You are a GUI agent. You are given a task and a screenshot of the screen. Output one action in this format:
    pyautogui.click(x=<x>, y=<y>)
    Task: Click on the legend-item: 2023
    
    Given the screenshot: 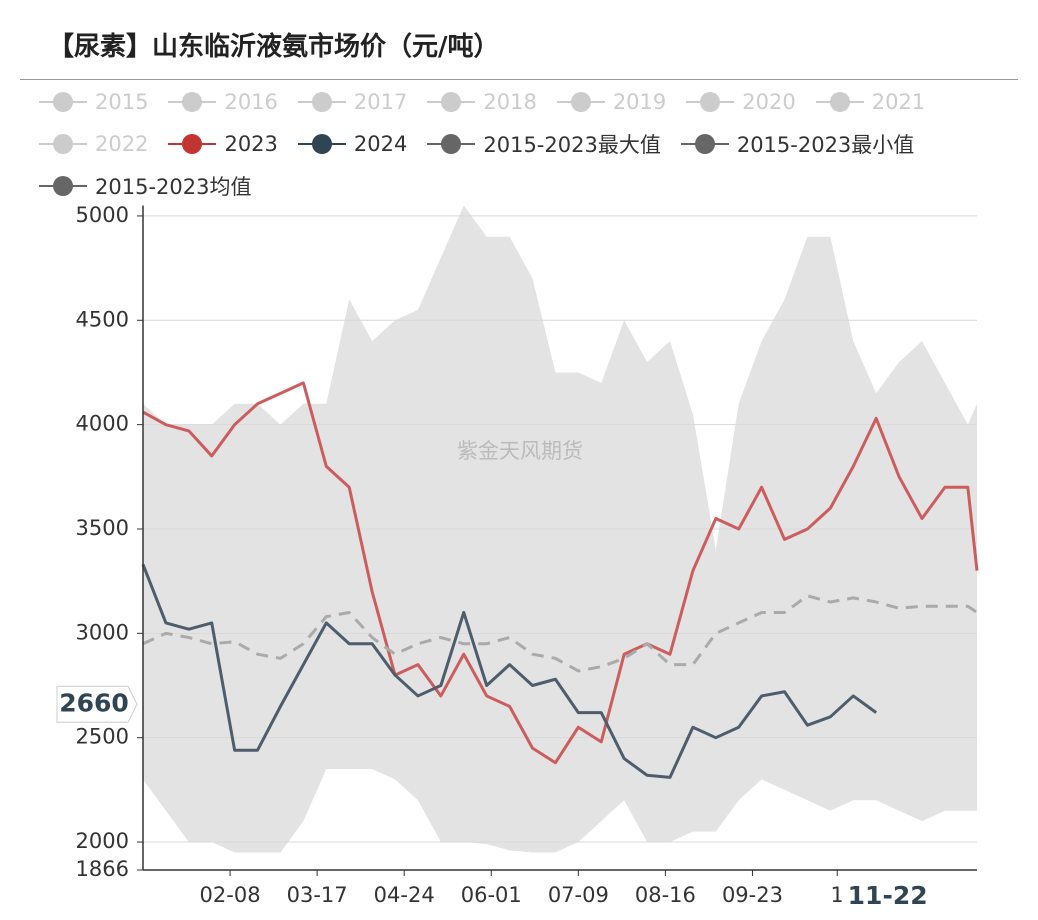 What is the action you would take?
    pyautogui.click(x=222, y=144)
    